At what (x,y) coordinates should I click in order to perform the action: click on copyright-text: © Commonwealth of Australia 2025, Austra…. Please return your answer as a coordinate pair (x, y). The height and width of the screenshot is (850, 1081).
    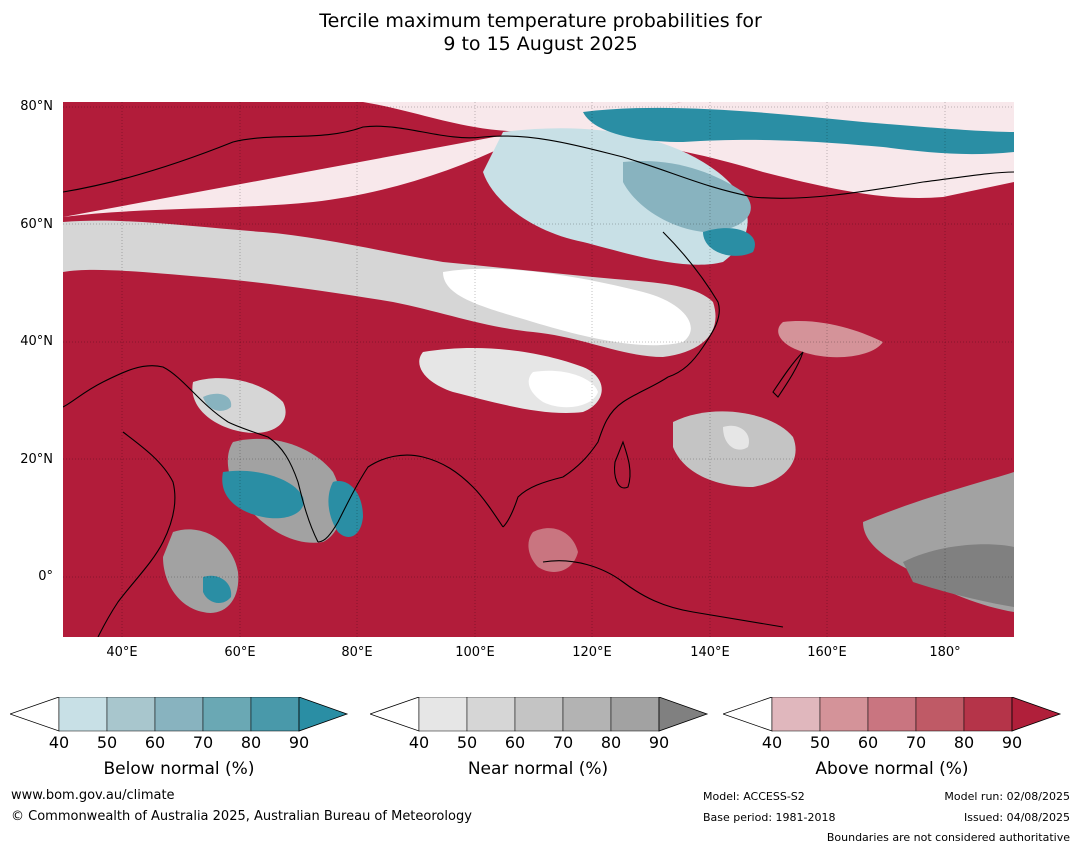
    Looking at the image, I should click on (241, 816).